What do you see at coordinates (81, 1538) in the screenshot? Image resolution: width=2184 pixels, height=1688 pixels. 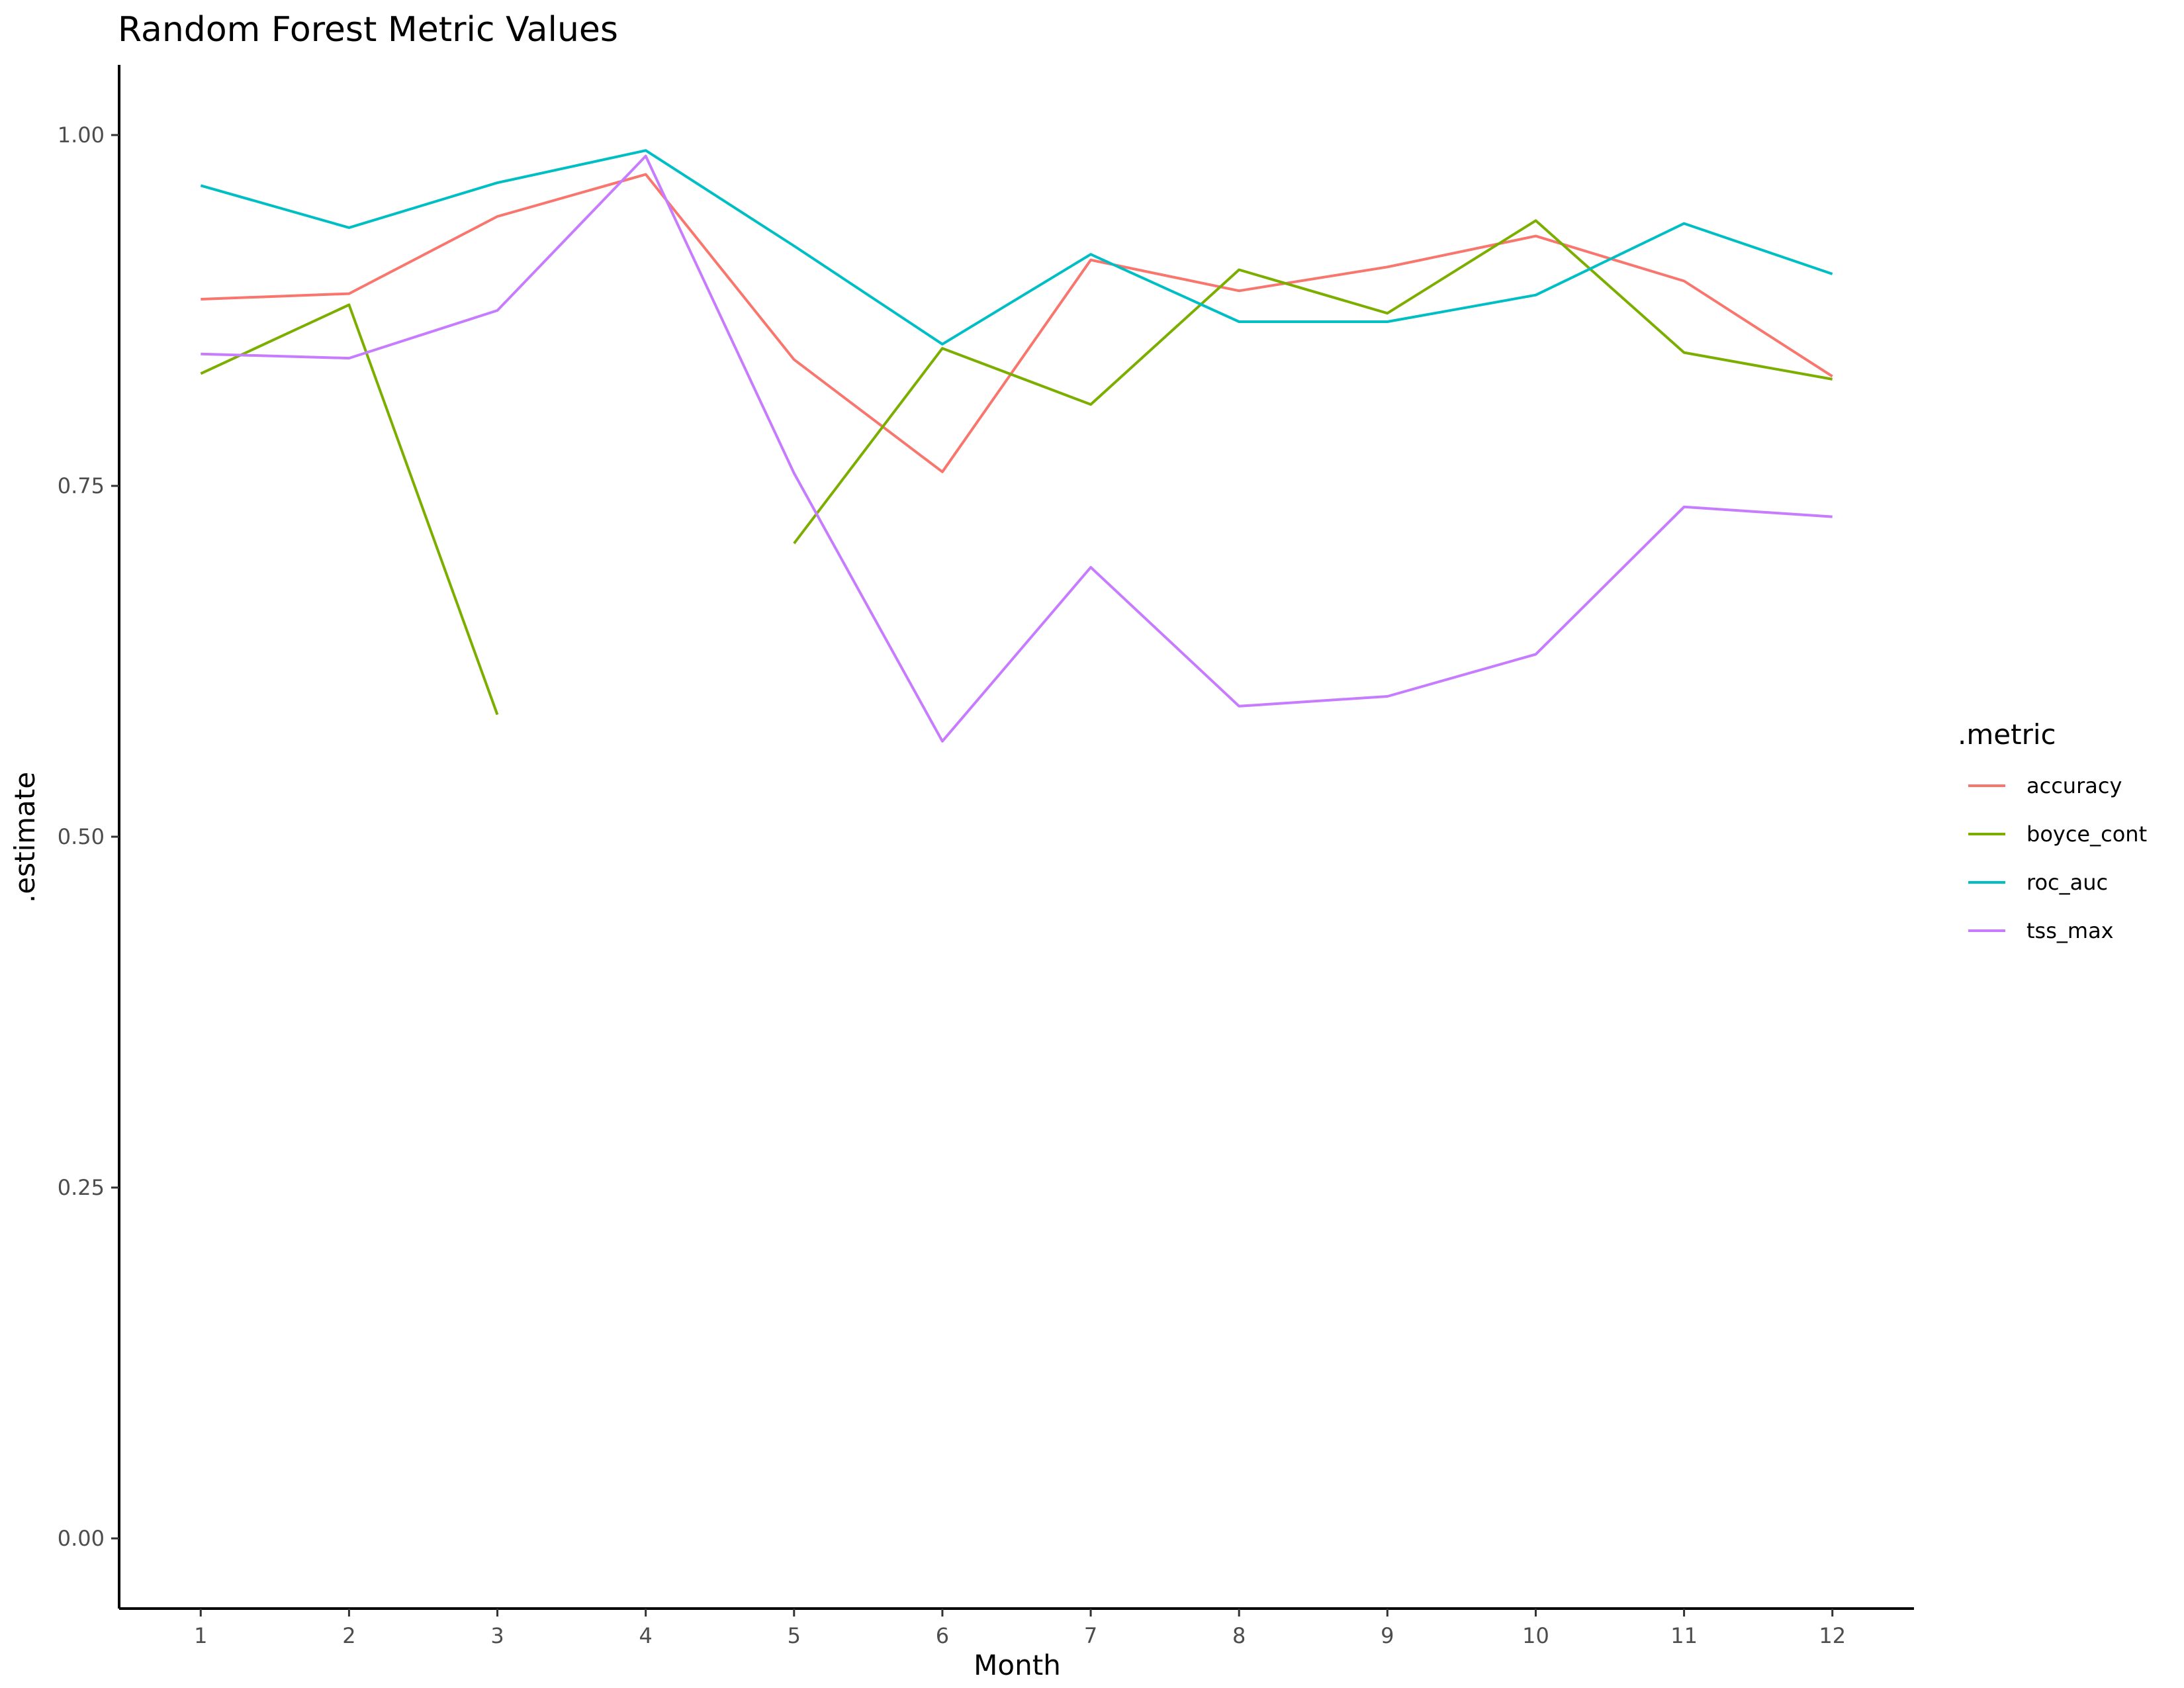 I see `y-tick-label: 0.00` at bounding box center [81, 1538].